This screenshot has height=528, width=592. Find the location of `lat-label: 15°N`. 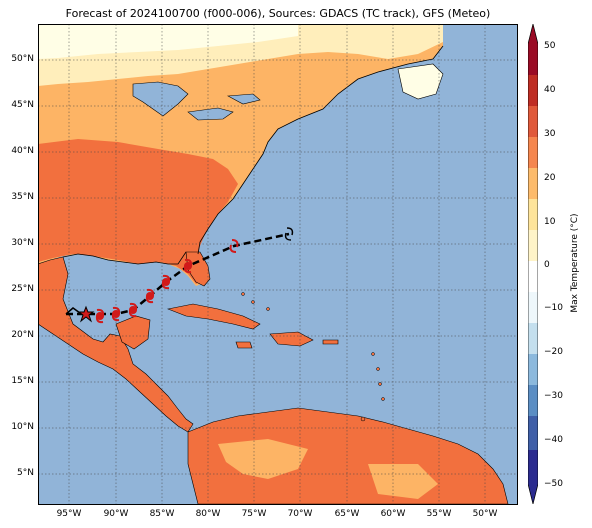

lat-label: 15°N is located at coordinates (22, 381).